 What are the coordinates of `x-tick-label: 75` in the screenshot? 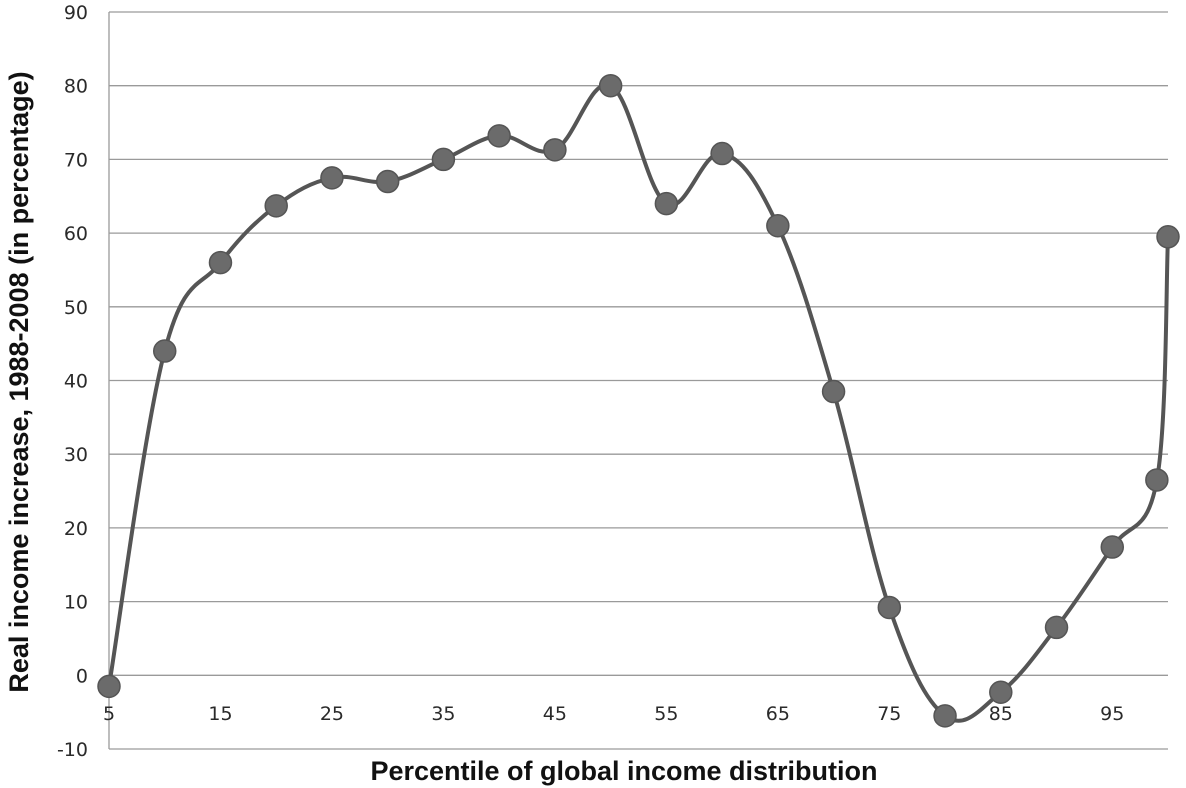 It's located at (889, 714).